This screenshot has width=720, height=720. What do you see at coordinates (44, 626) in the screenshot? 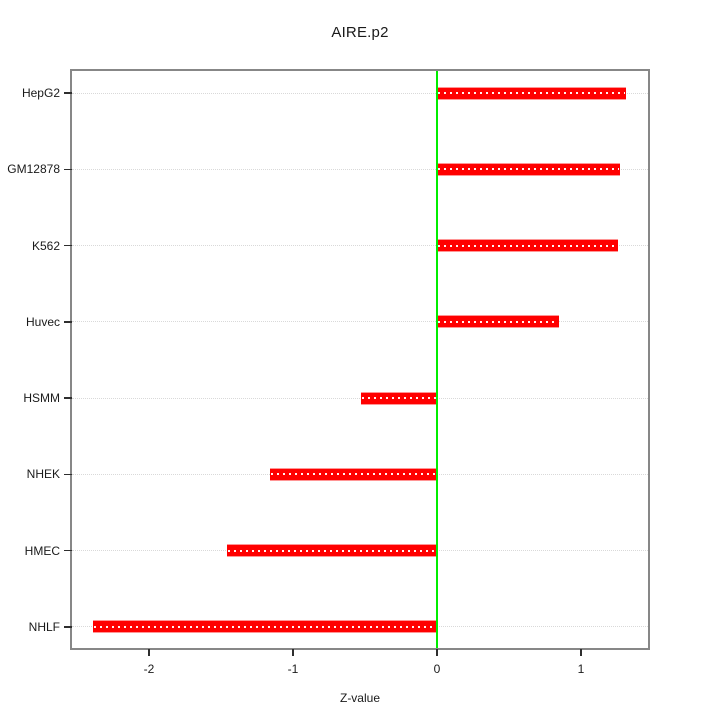
I see `y-tick-label-nhlf: NHLF` at bounding box center [44, 626].